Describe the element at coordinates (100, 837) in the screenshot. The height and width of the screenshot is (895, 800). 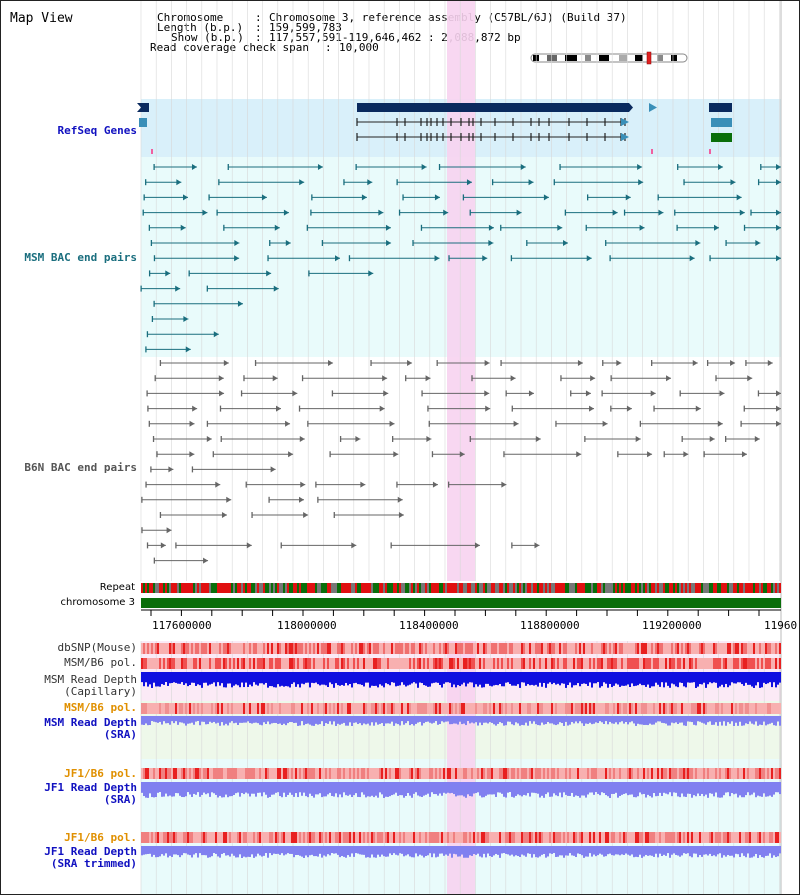
I see `jf1-b6-pol-label-2: JF1/B6 pol.` at that location.